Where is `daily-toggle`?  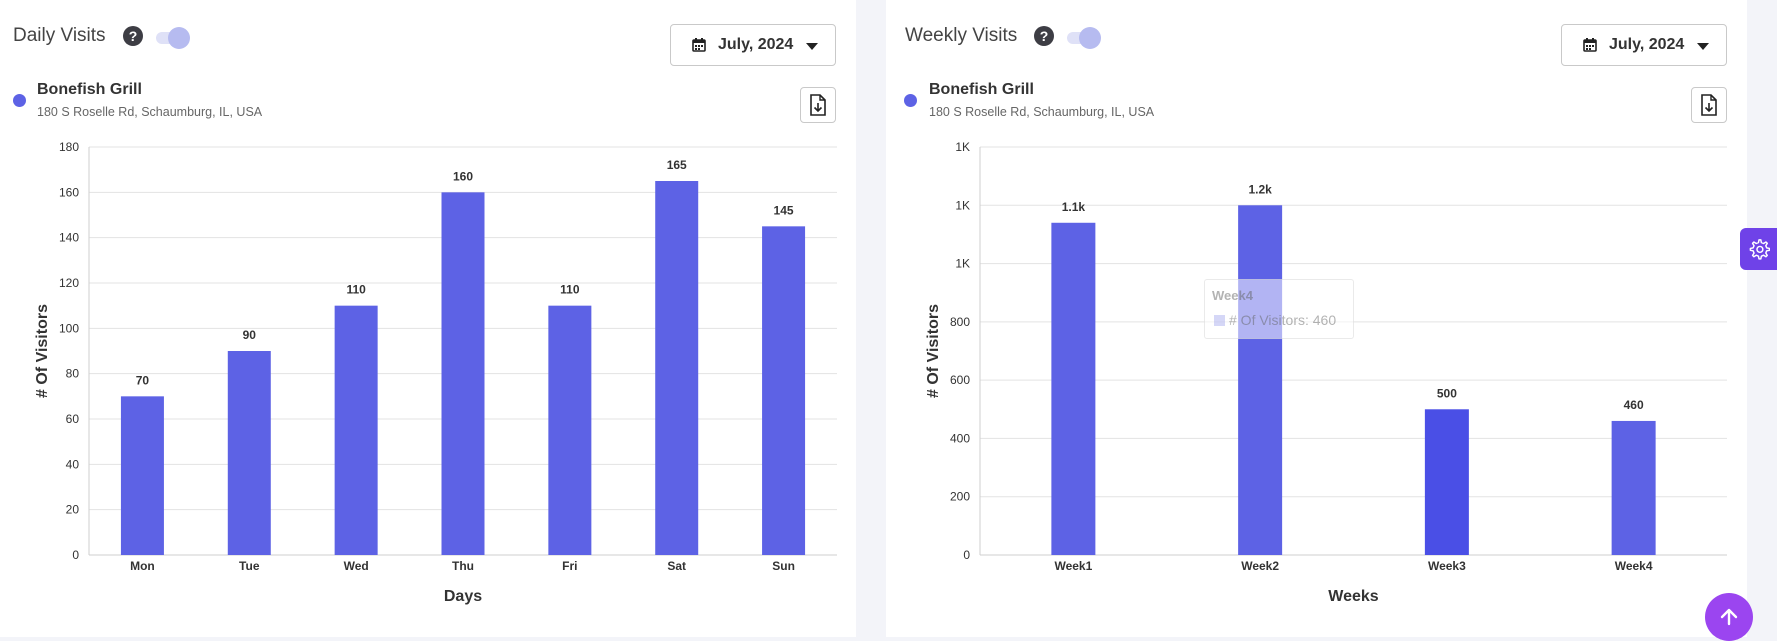
daily-toggle is located at coordinates (173, 38).